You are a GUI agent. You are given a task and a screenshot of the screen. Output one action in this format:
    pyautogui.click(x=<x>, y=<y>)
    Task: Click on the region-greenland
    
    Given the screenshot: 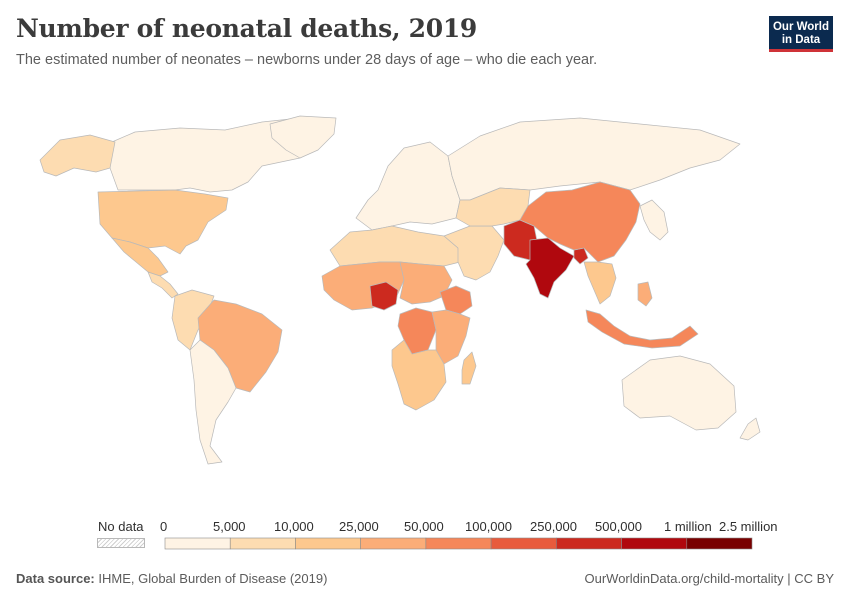 What is the action you would take?
    pyautogui.click(x=303, y=137)
    